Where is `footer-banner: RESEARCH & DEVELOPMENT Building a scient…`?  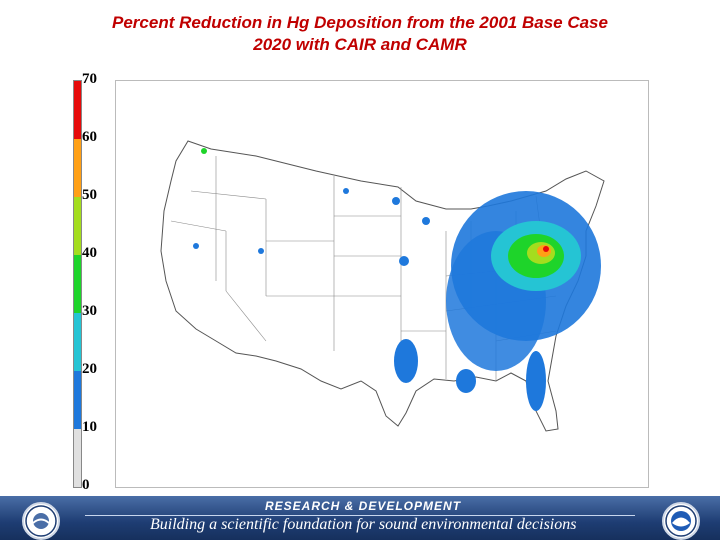 footer-banner: RESEARCH & DEVELOPMENT Building a scient… is located at coordinates (360, 518).